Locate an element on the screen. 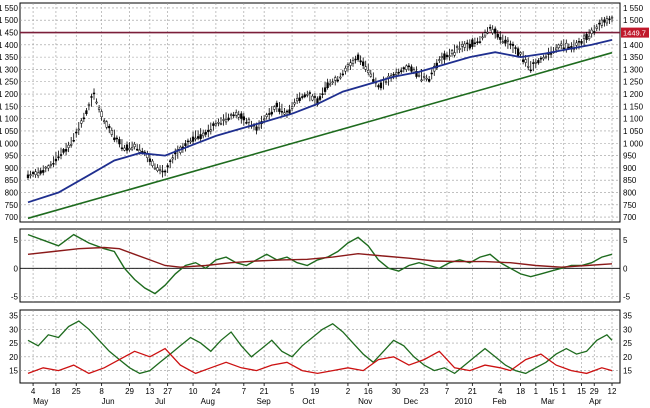  y-tick-label-left: 1 250 is located at coordinates (9, 82).